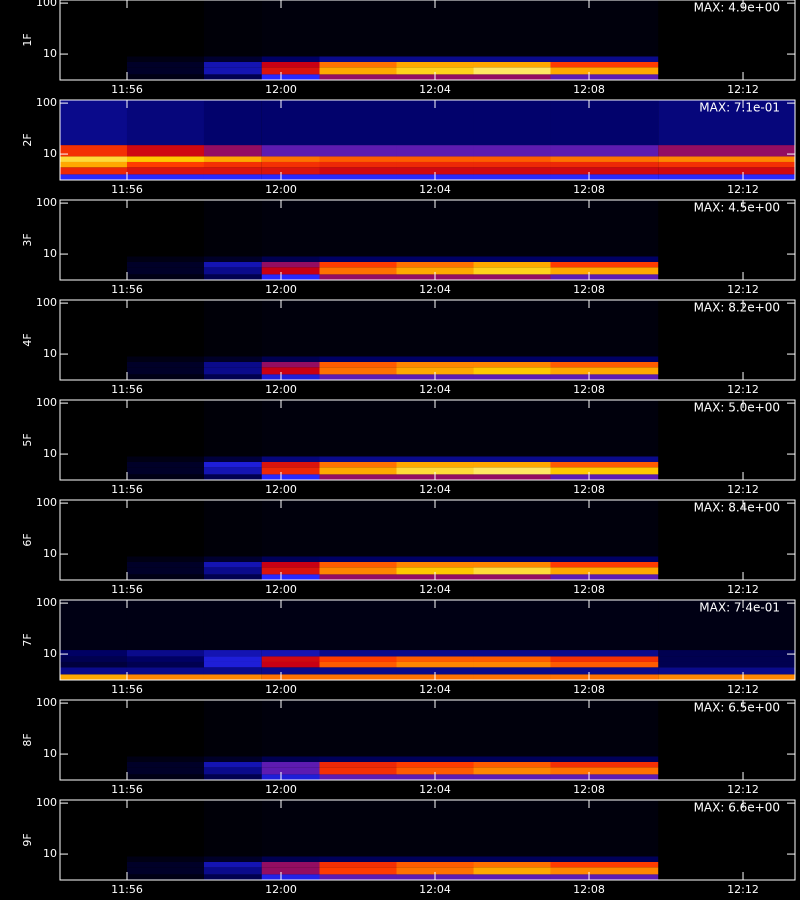 This screenshot has width=800, height=900. What do you see at coordinates (27, 339) in the screenshot?
I see `y-axis-label: 4F` at bounding box center [27, 339].